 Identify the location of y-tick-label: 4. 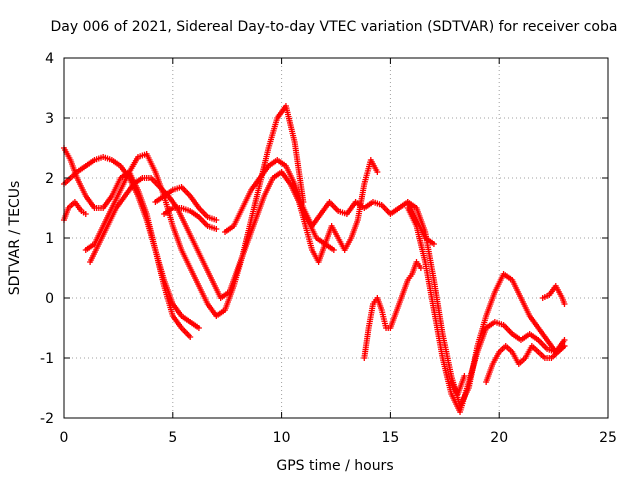
(49, 59).